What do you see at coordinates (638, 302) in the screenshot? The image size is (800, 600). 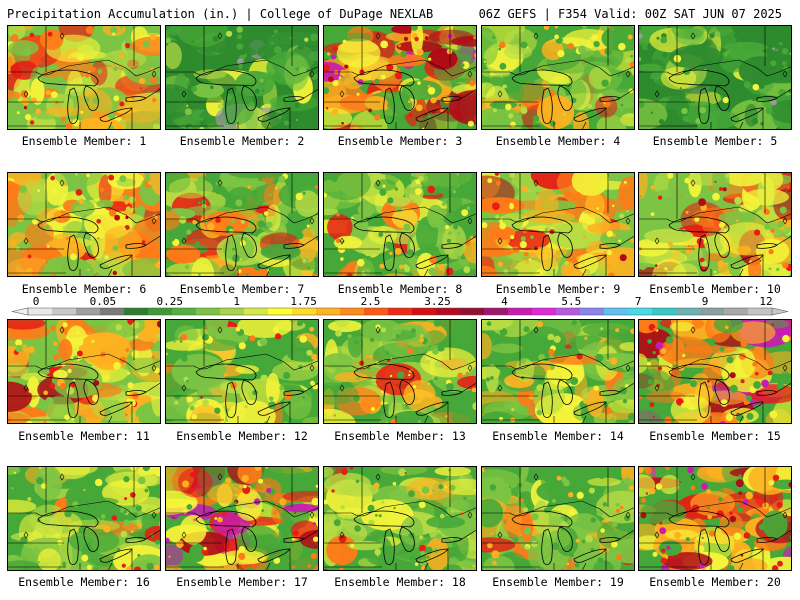 I see `colorbar-tick-label: 7` at bounding box center [638, 302].